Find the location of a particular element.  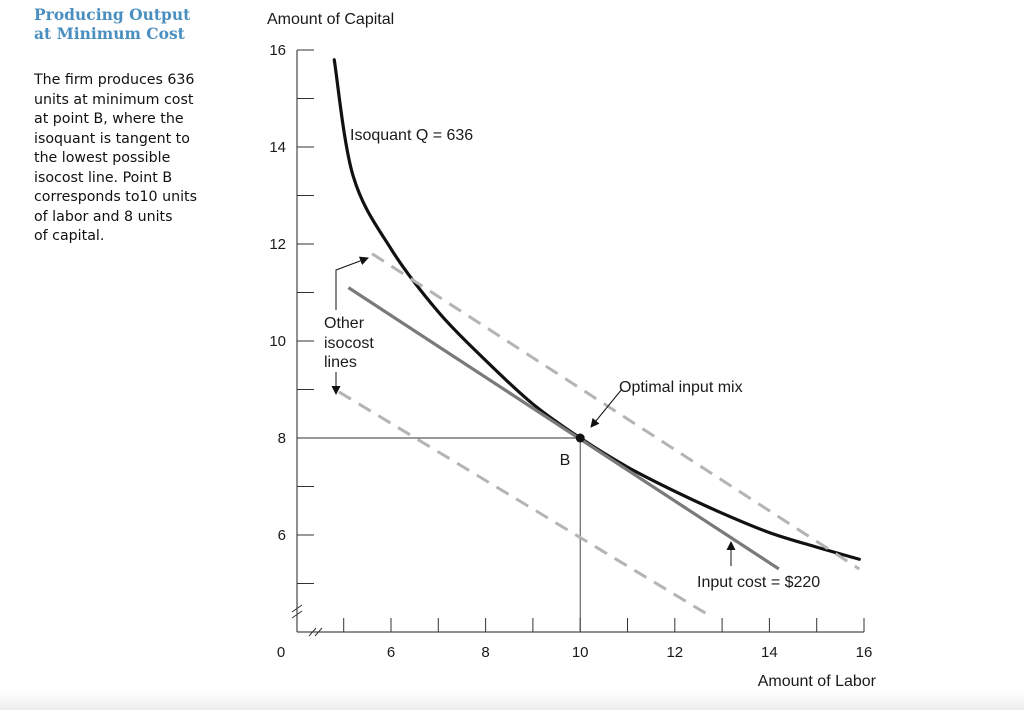

caption-line: The firm produces 636 is located at coordinates (114, 80).